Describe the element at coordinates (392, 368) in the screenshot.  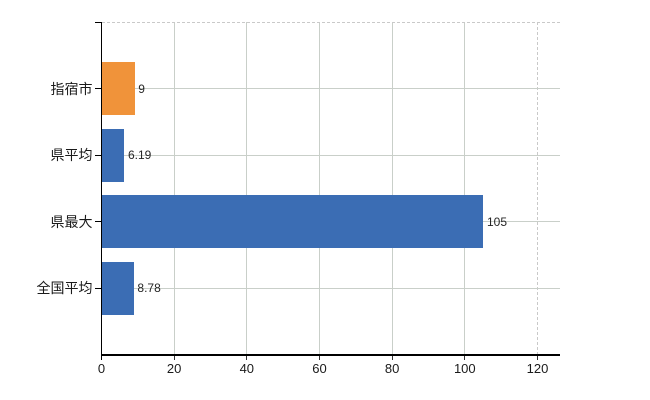
I see `x-tick-label: 80` at that location.